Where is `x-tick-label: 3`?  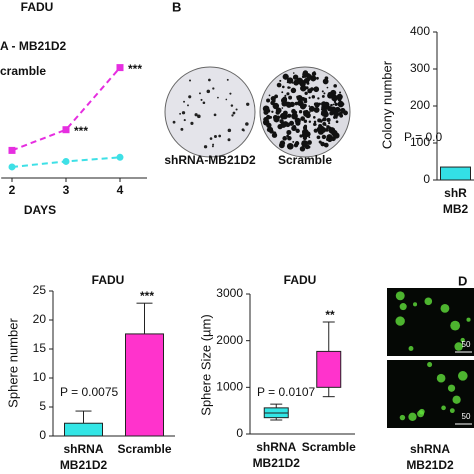 x-tick-label: 3 is located at coordinates (66, 190).